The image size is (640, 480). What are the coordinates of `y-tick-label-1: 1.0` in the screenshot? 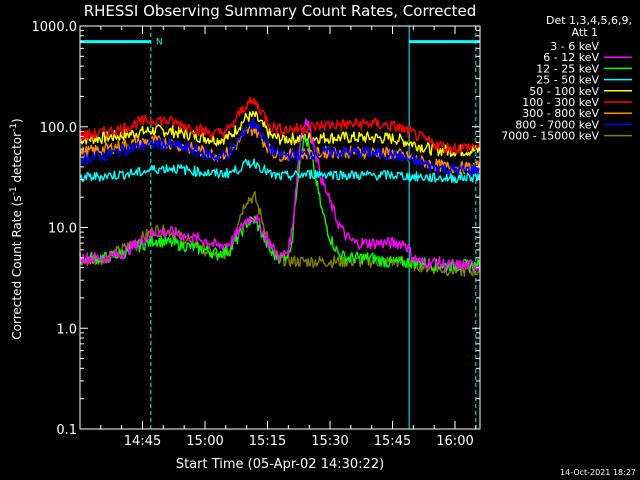 It's located at (66, 329).